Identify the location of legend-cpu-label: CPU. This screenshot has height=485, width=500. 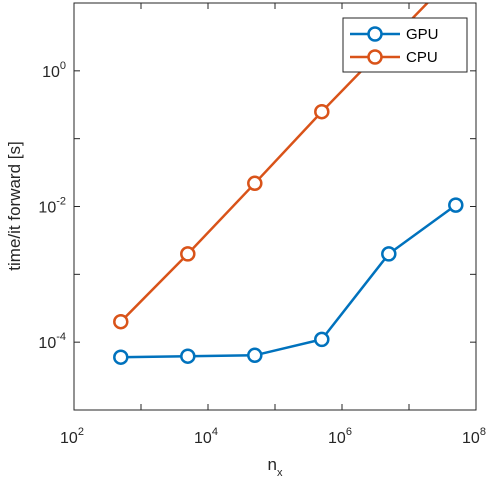
(422, 57).